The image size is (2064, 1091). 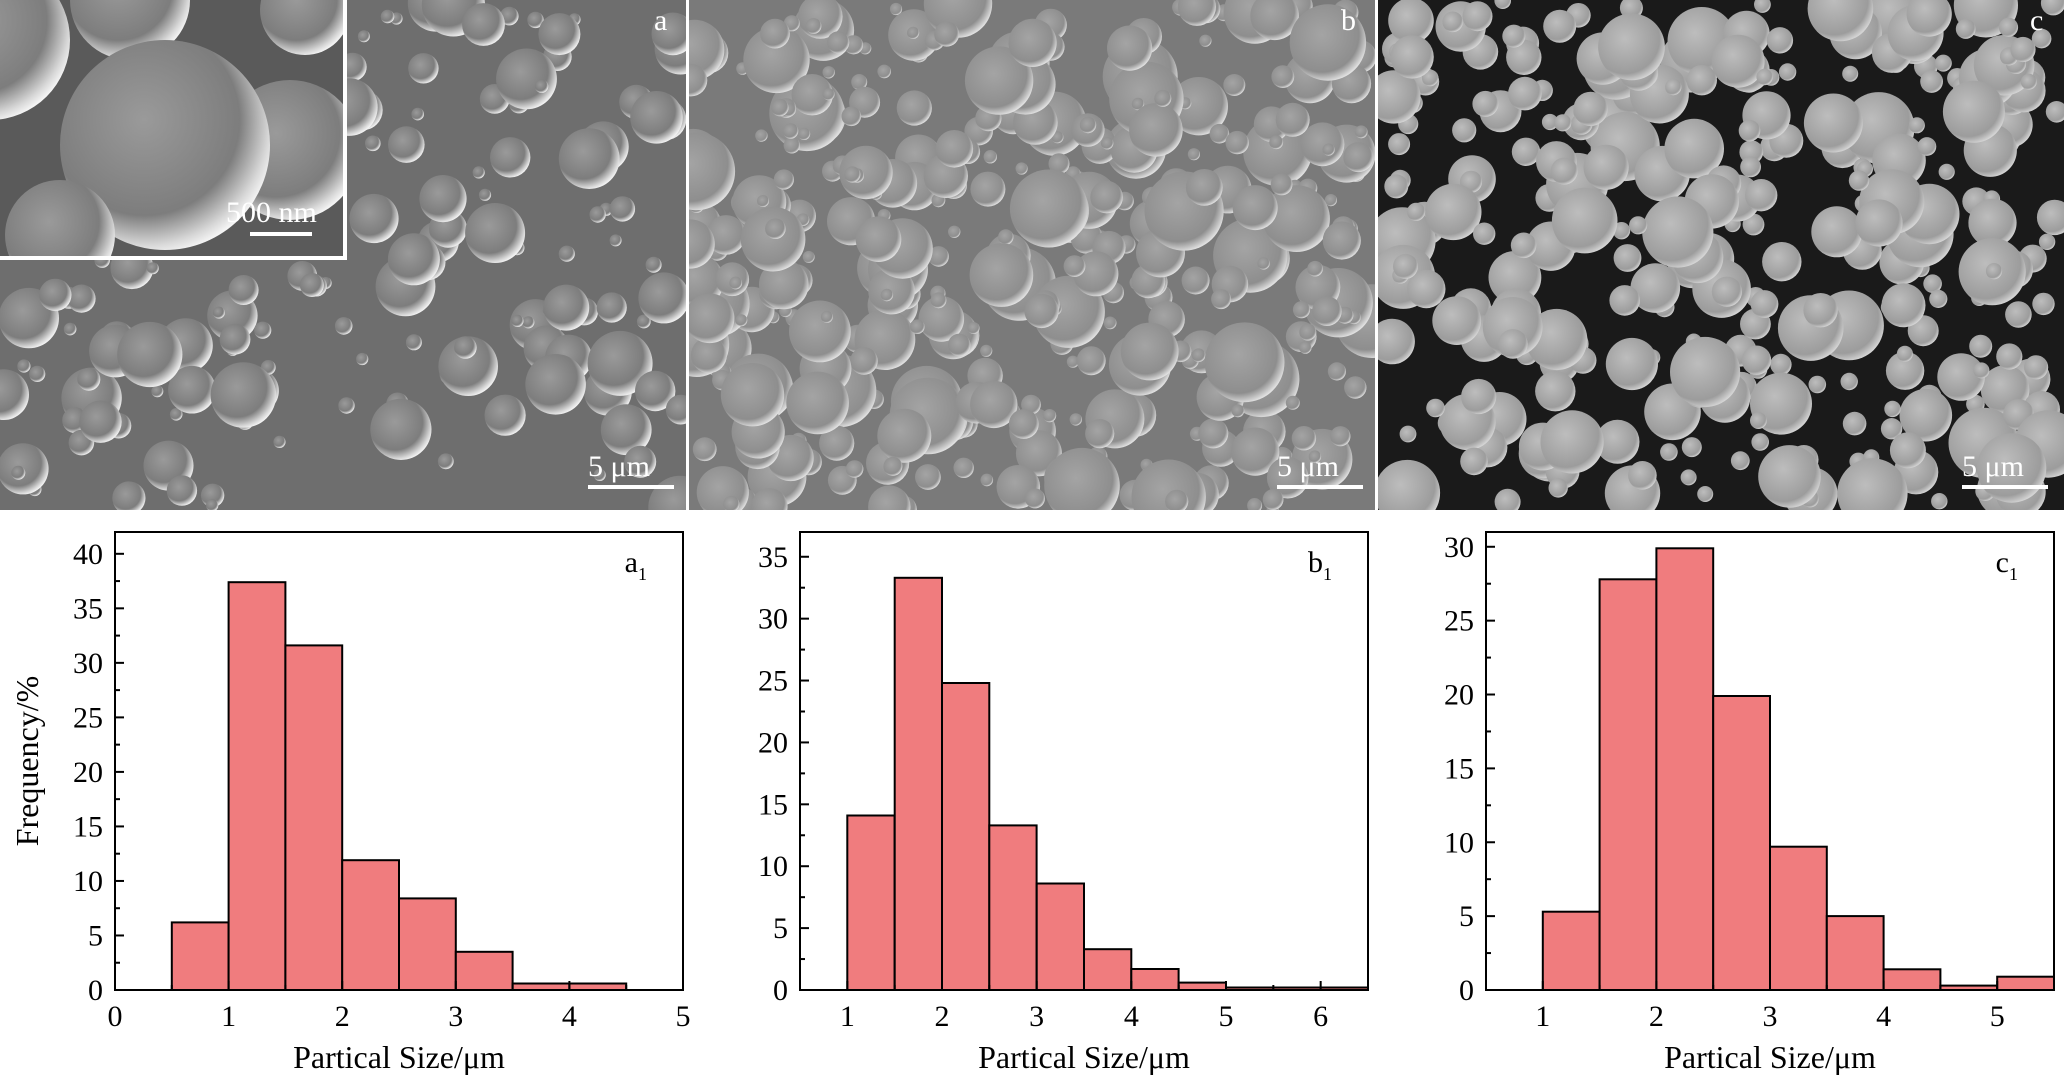 What do you see at coordinates (636, 565) in the screenshot?
I see `histogram-panel-label: a1` at bounding box center [636, 565].